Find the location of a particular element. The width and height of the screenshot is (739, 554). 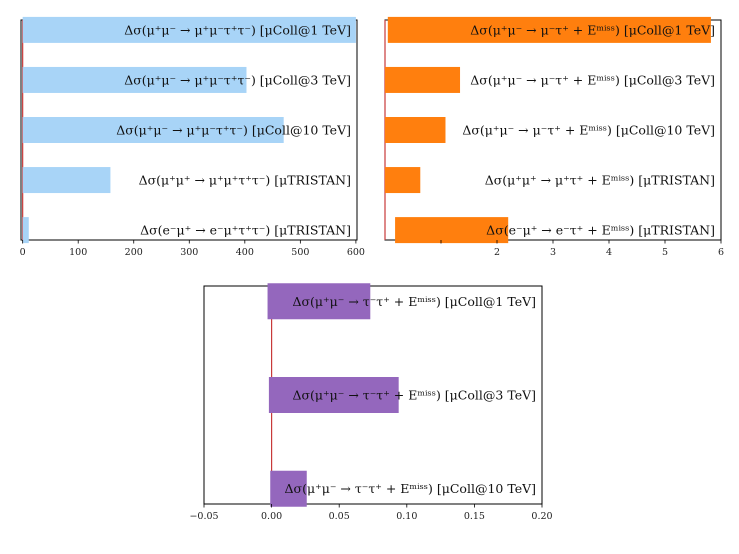

x-tick-label: 0.00 is located at coordinates (271, 516).